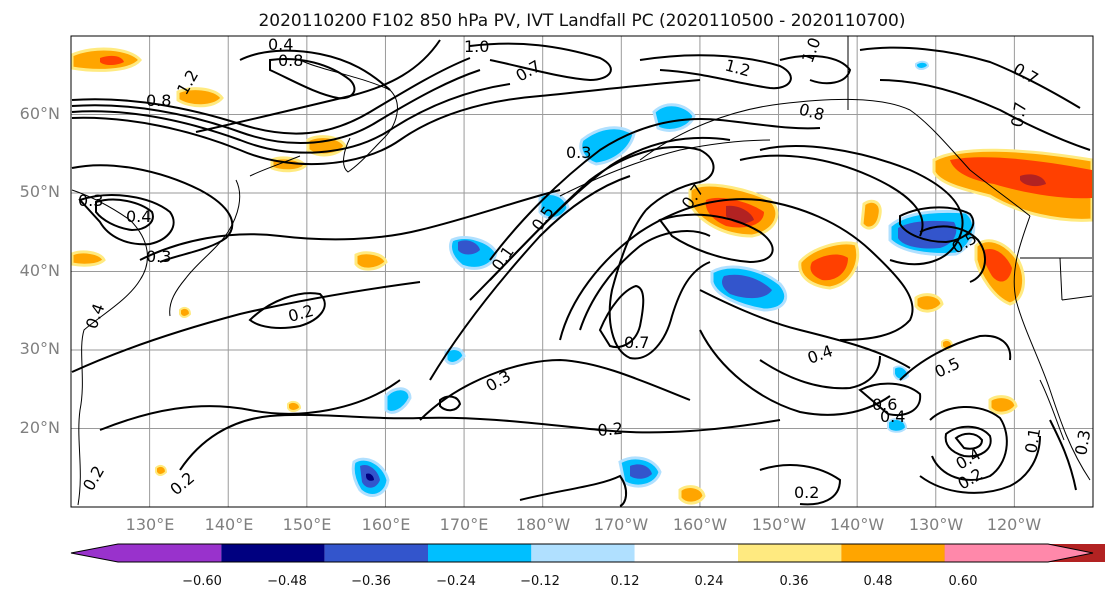 The height and width of the screenshot is (601, 1105). Describe the element at coordinates (857, 524) in the screenshot. I see `lon-label: 140°W` at that location.